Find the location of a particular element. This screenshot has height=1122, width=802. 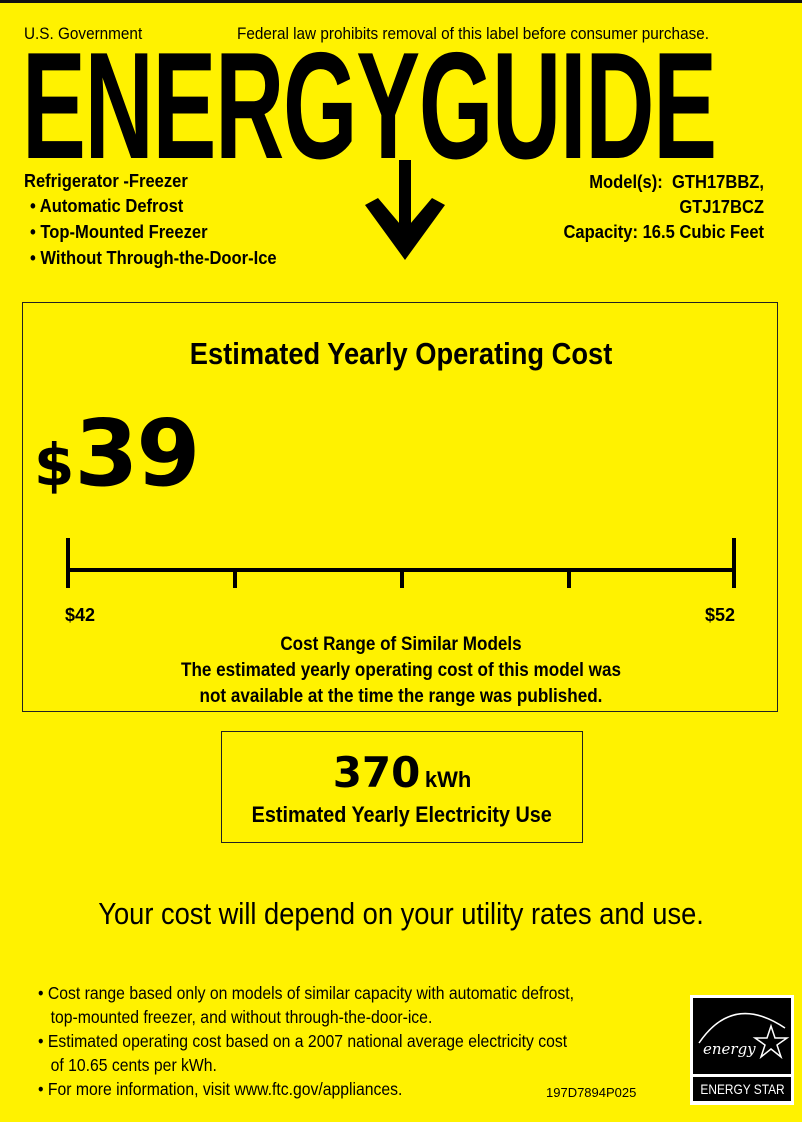

energy-star-script: energy is located at coordinates (729, 1049).